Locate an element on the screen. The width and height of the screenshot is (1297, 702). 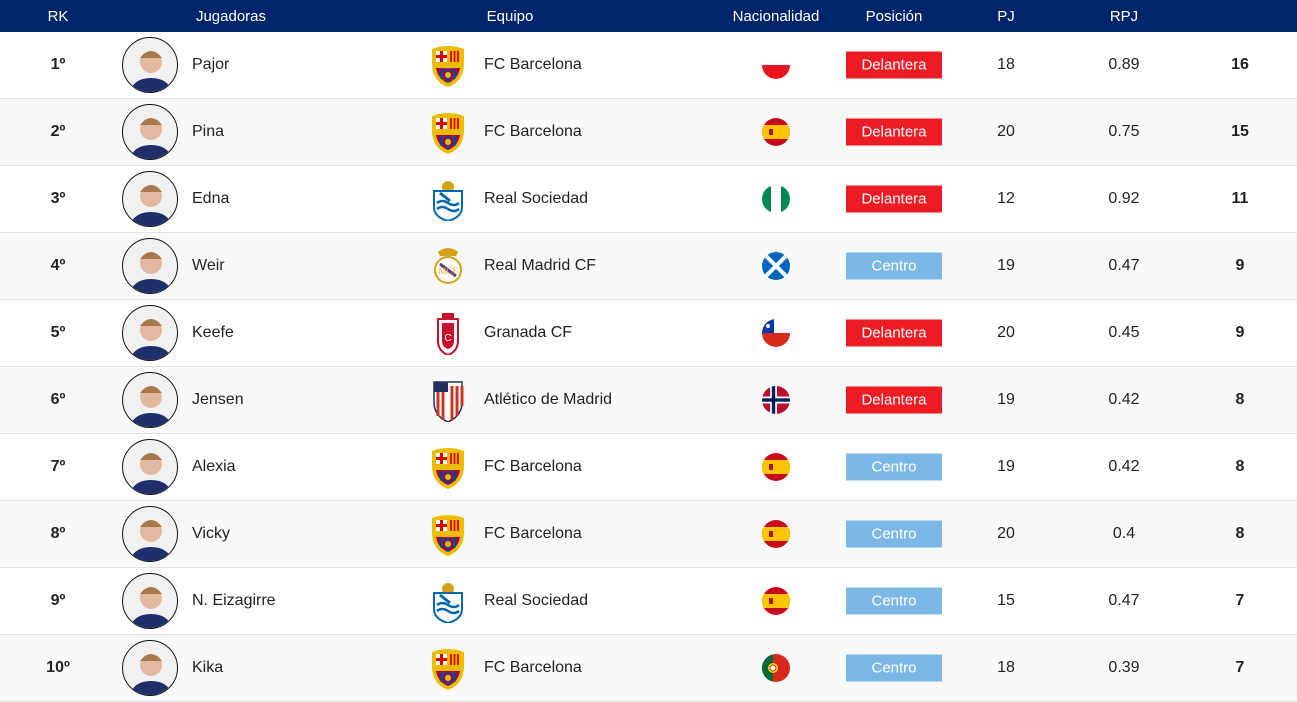
rank: 4º is located at coordinates (58, 265).